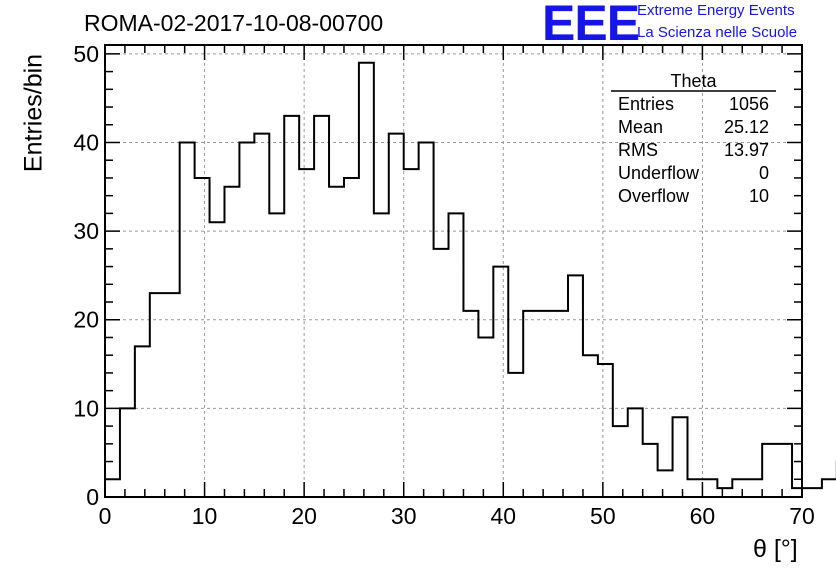 This screenshot has height=572, width=836. I want to click on x-tick-label: 50, so click(603, 516).